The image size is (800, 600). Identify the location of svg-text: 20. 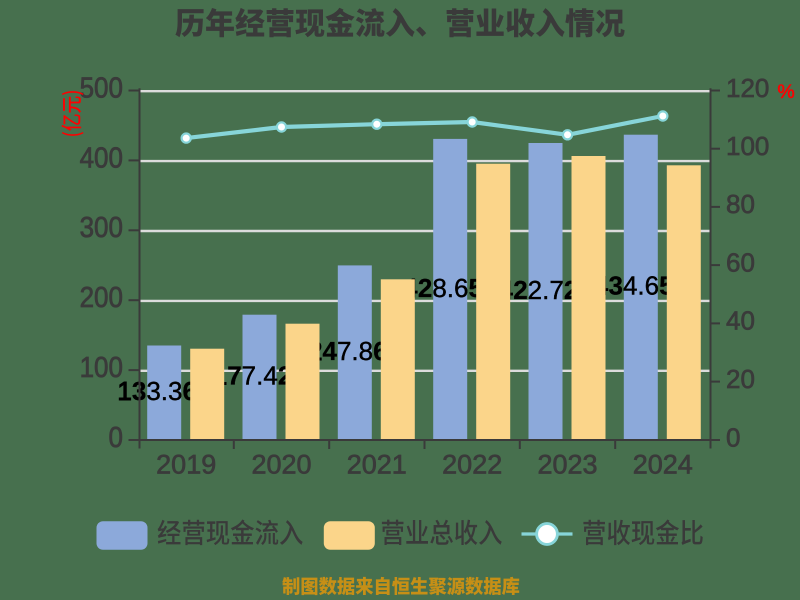
(740, 379).